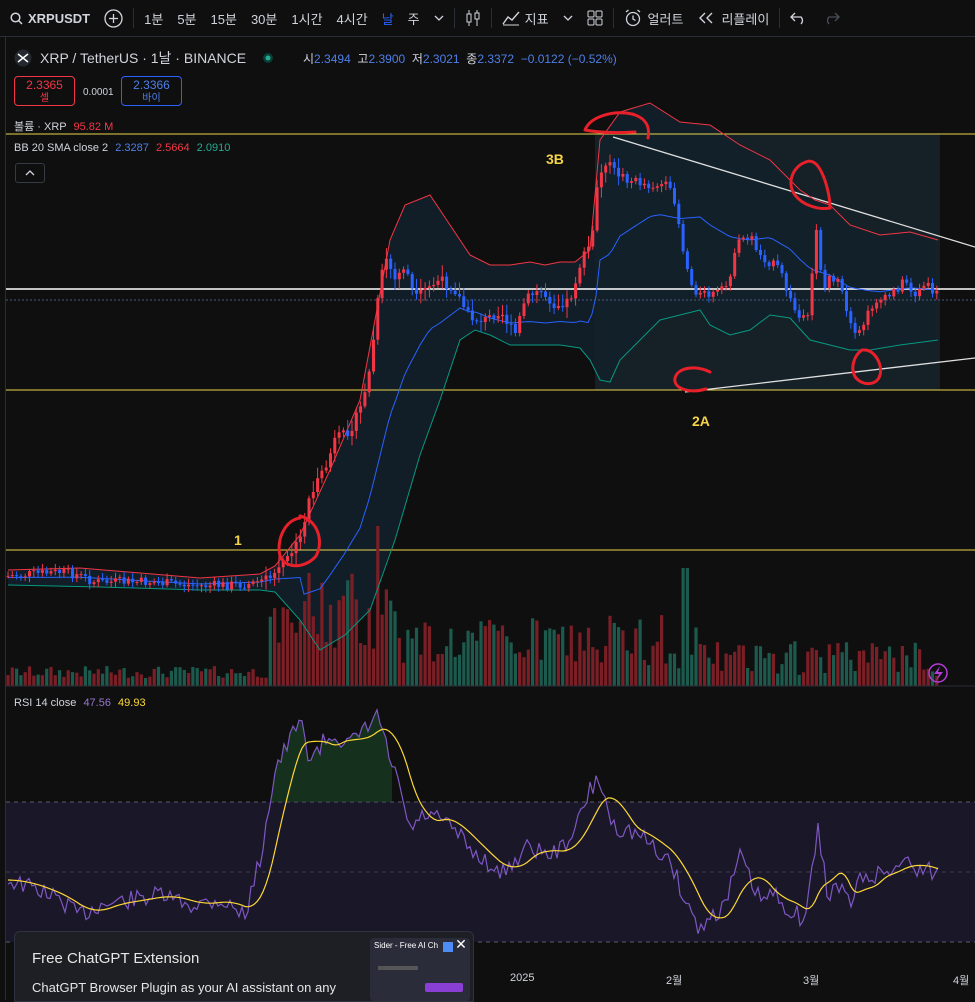 The width and height of the screenshot is (975, 1002). What do you see at coordinates (223, 19) in the screenshot?
I see `interval-15m: 15분` at bounding box center [223, 19].